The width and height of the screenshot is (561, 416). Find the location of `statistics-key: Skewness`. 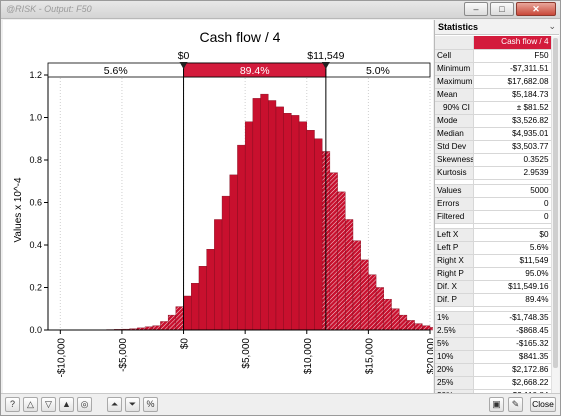

statistics-key: Skewness is located at coordinates (454, 160).